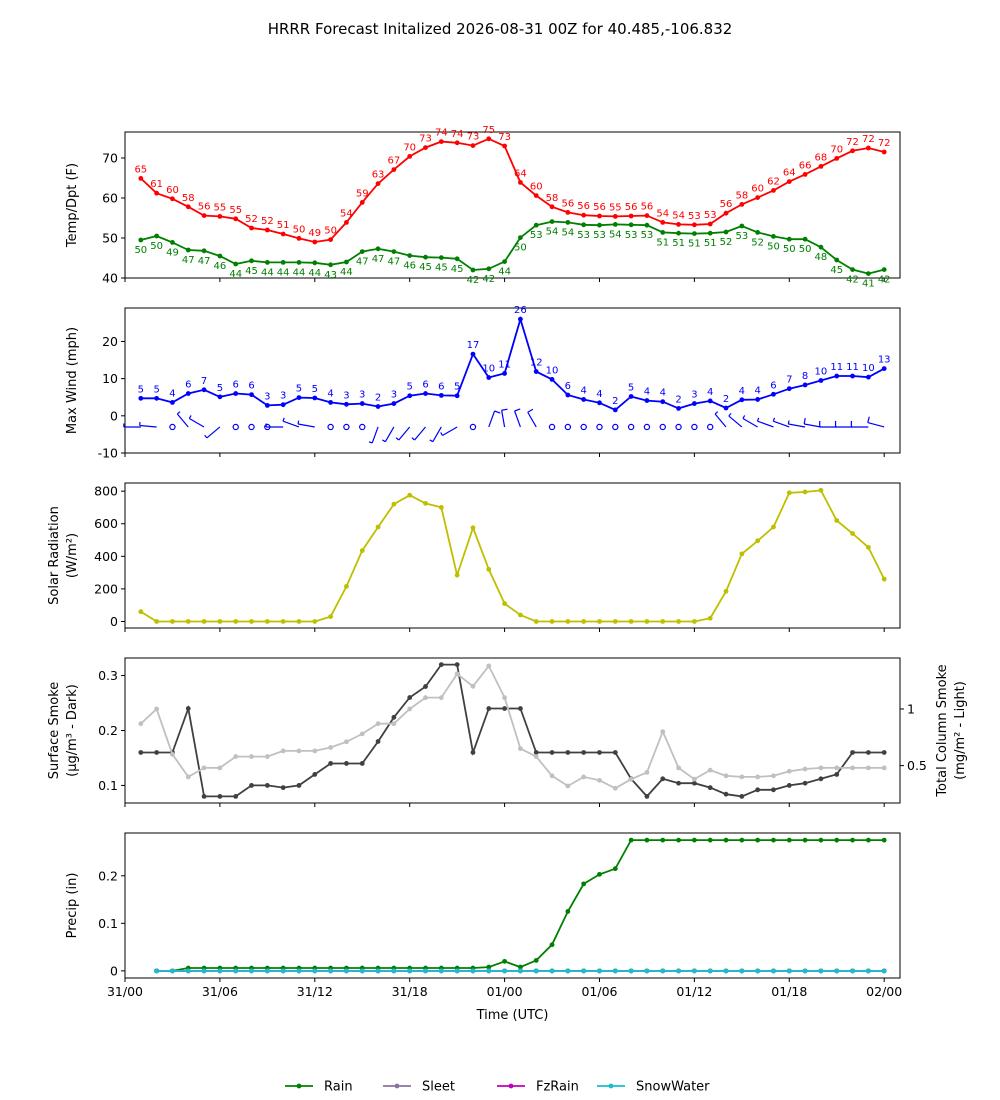  I want to click on legend-swatch-marker, so click(611, 1086).